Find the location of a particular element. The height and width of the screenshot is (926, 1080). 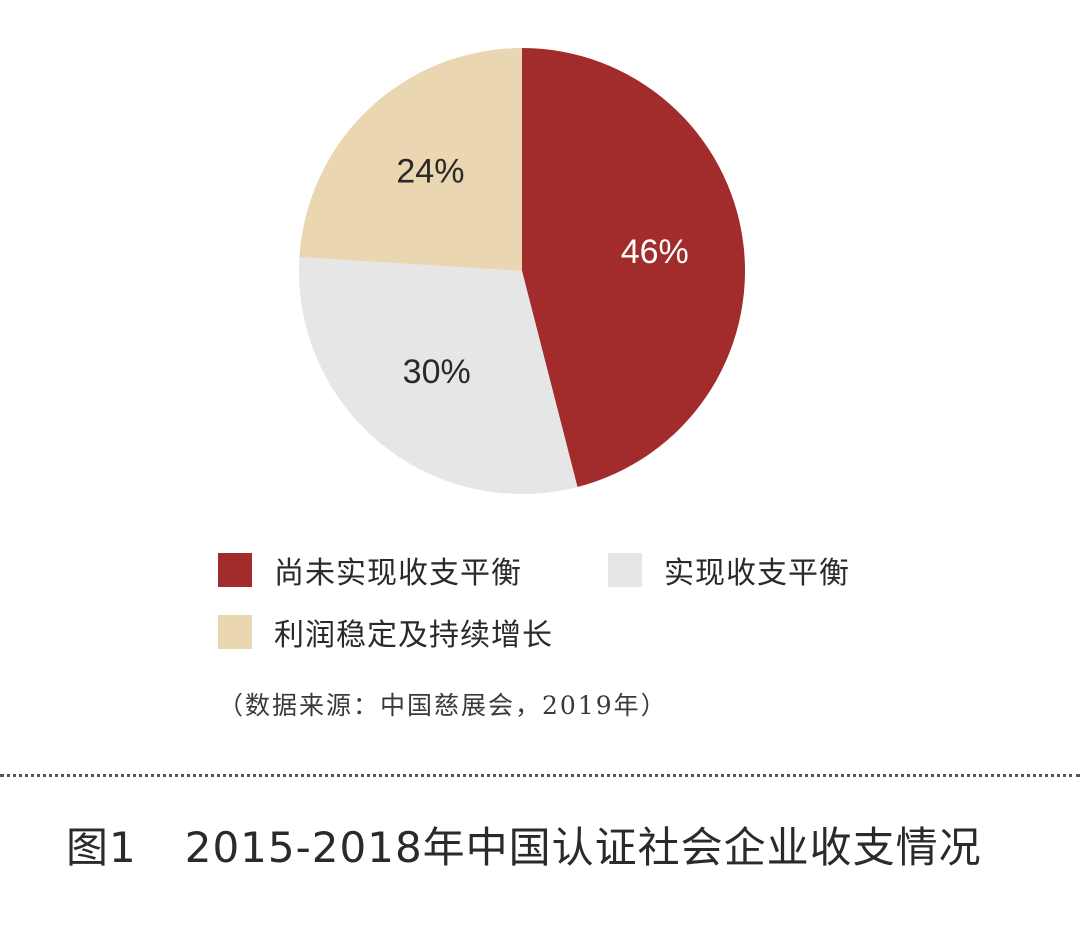

figure-title: 2015-2018年中国认证社会企业收支情况 is located at coordinates (583, 847).